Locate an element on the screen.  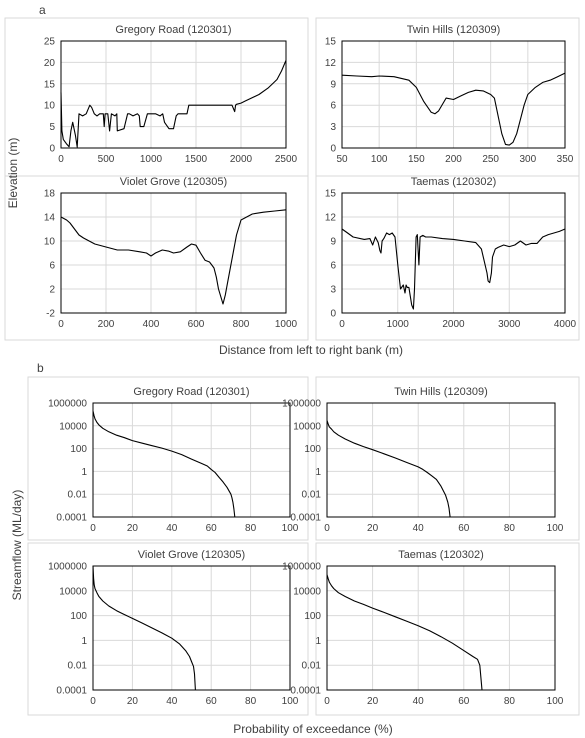
y-tick-label-violet-elevation: 2 is located at coordinates (52, 290).